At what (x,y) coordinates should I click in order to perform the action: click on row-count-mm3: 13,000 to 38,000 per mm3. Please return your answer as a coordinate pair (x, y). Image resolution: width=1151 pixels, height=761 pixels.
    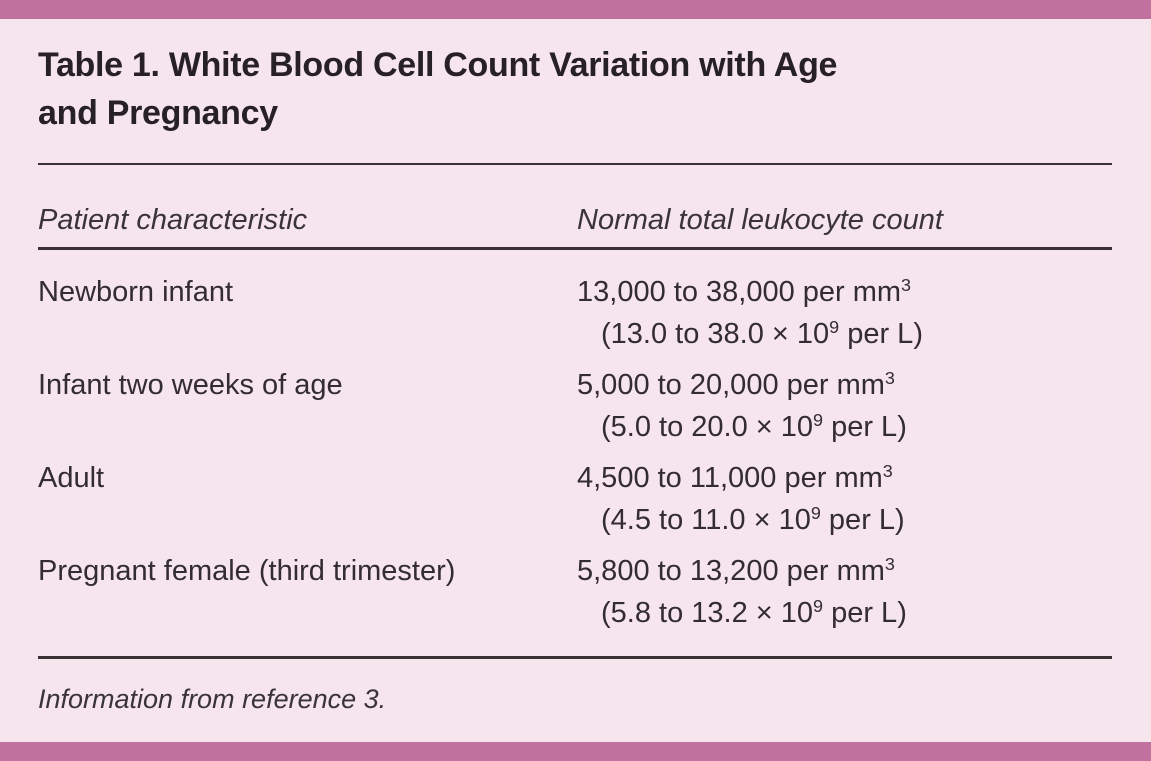
    Looking at the image, I should click on (750, 292).